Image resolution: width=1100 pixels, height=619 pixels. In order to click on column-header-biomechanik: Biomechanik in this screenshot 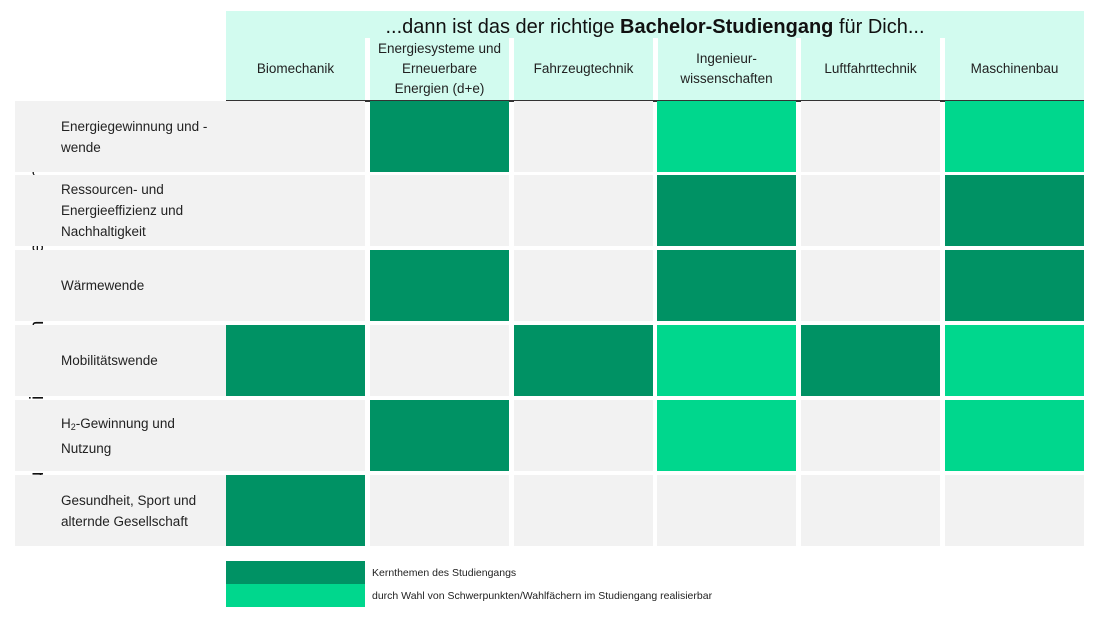, I will do `click(295, 68)`.